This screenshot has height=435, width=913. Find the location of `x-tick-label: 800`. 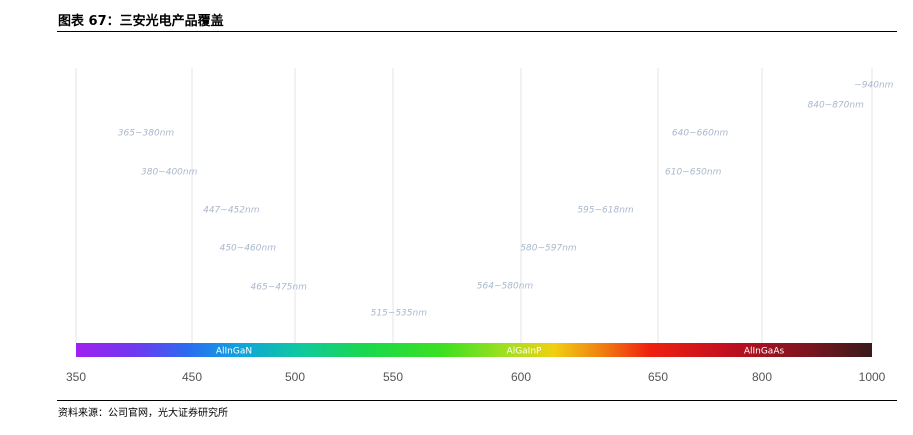

x-tick-label: 800 is located at coordinates (762, 377).